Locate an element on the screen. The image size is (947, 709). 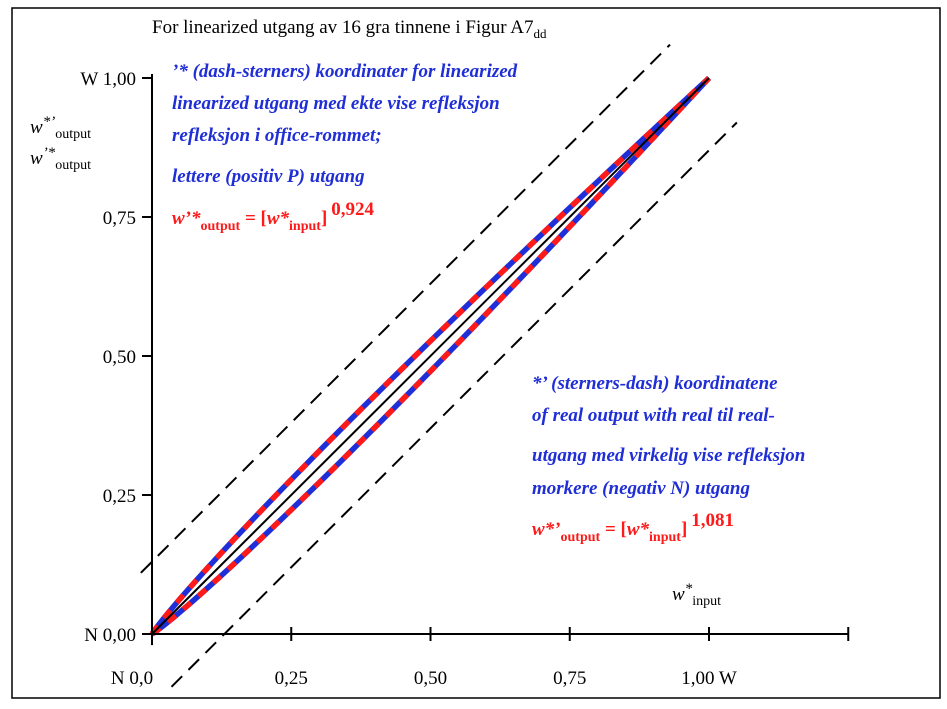
lower-formula-exponent: 1,081 is located at coordinates (712, 520).